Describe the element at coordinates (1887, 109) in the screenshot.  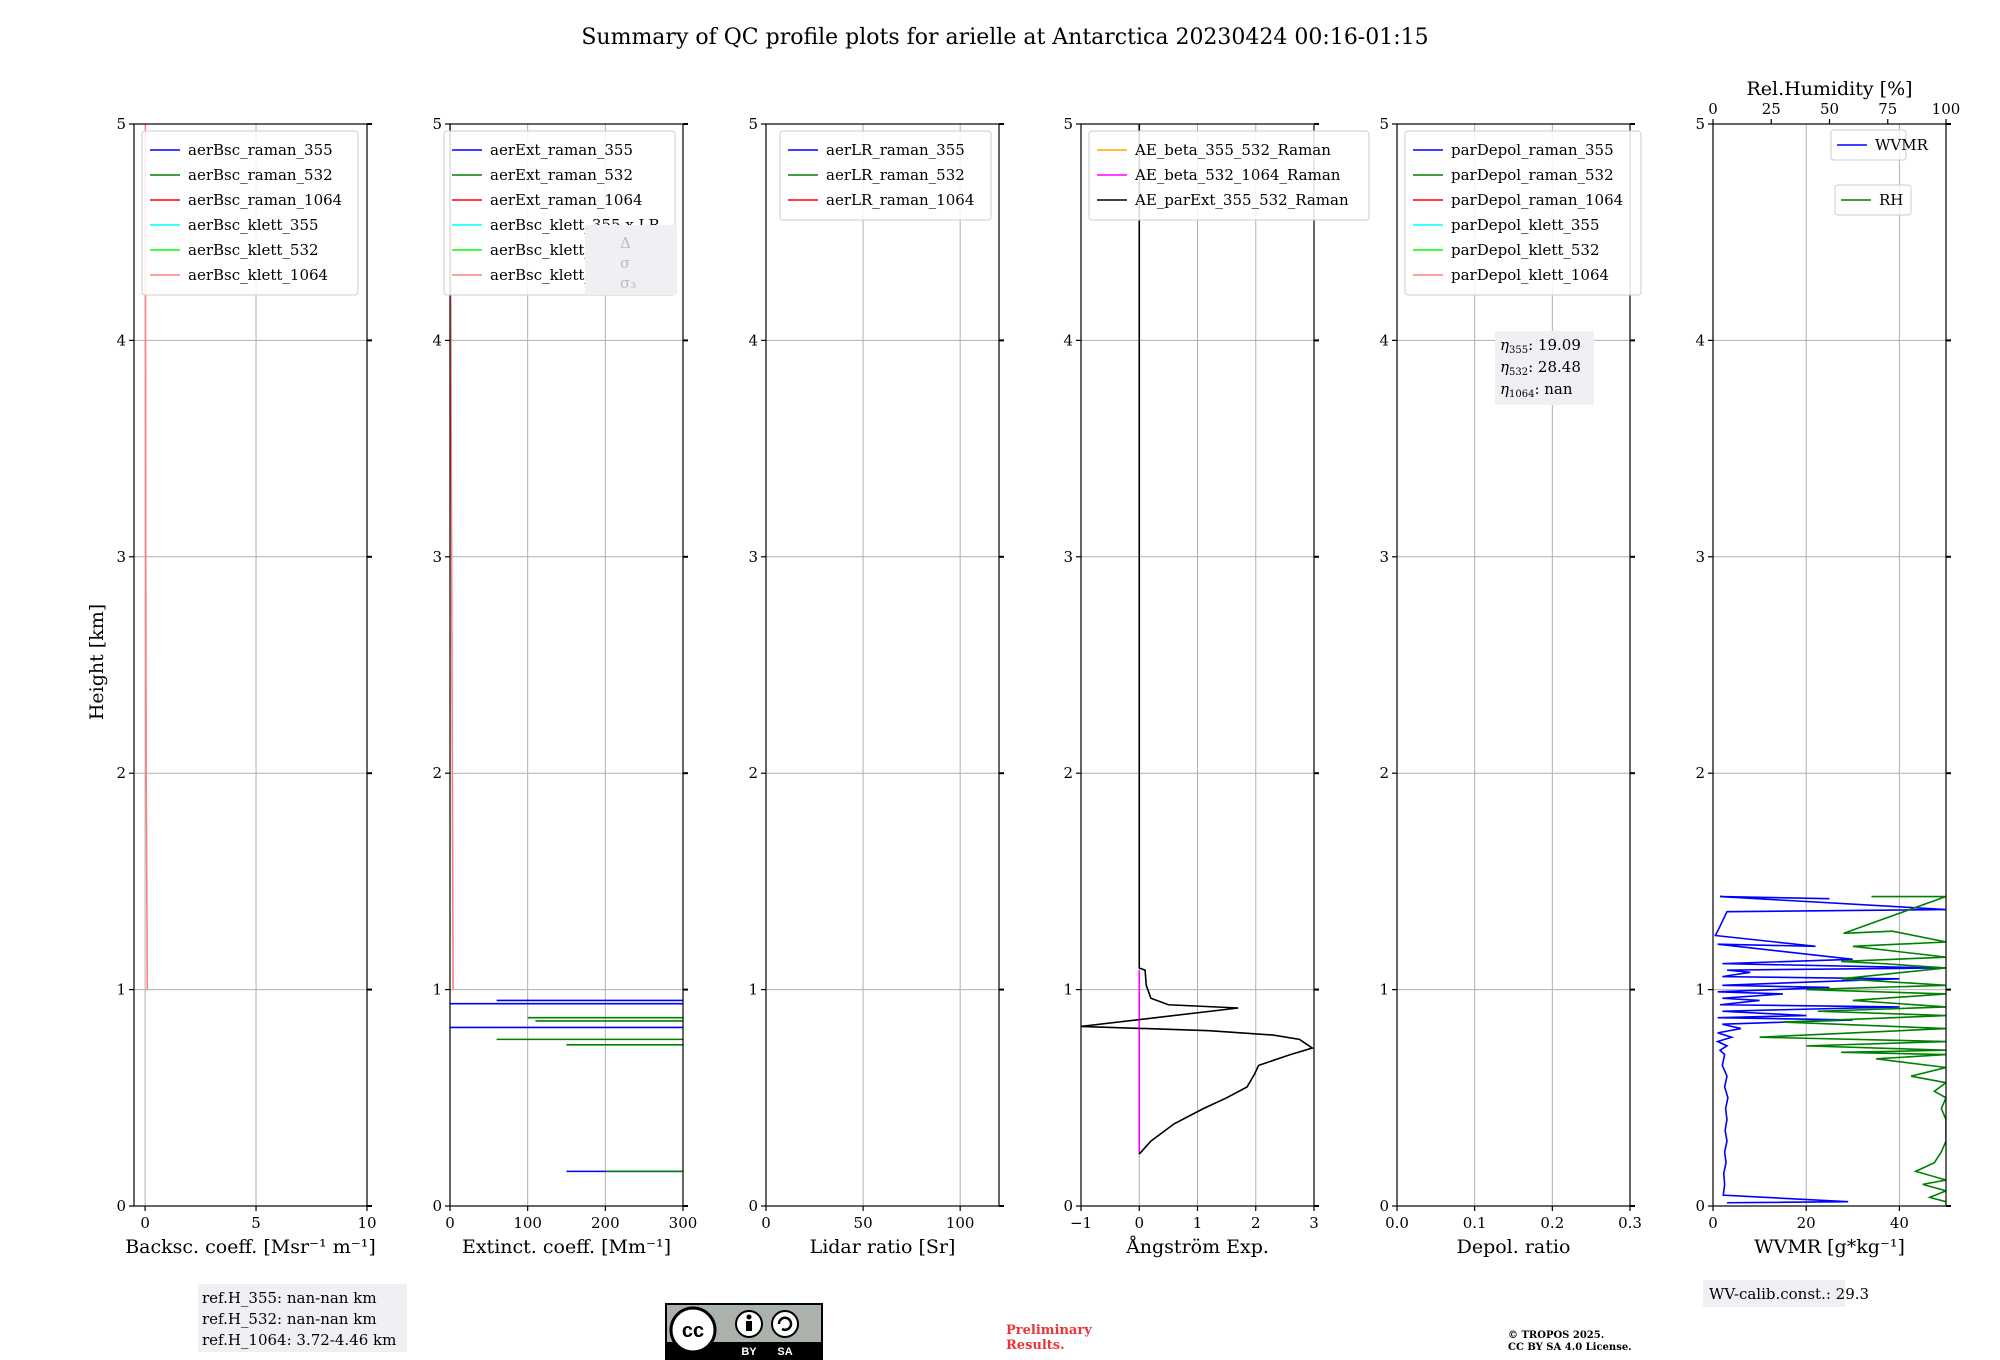
I see `x2-tick-label: 75` at that location.